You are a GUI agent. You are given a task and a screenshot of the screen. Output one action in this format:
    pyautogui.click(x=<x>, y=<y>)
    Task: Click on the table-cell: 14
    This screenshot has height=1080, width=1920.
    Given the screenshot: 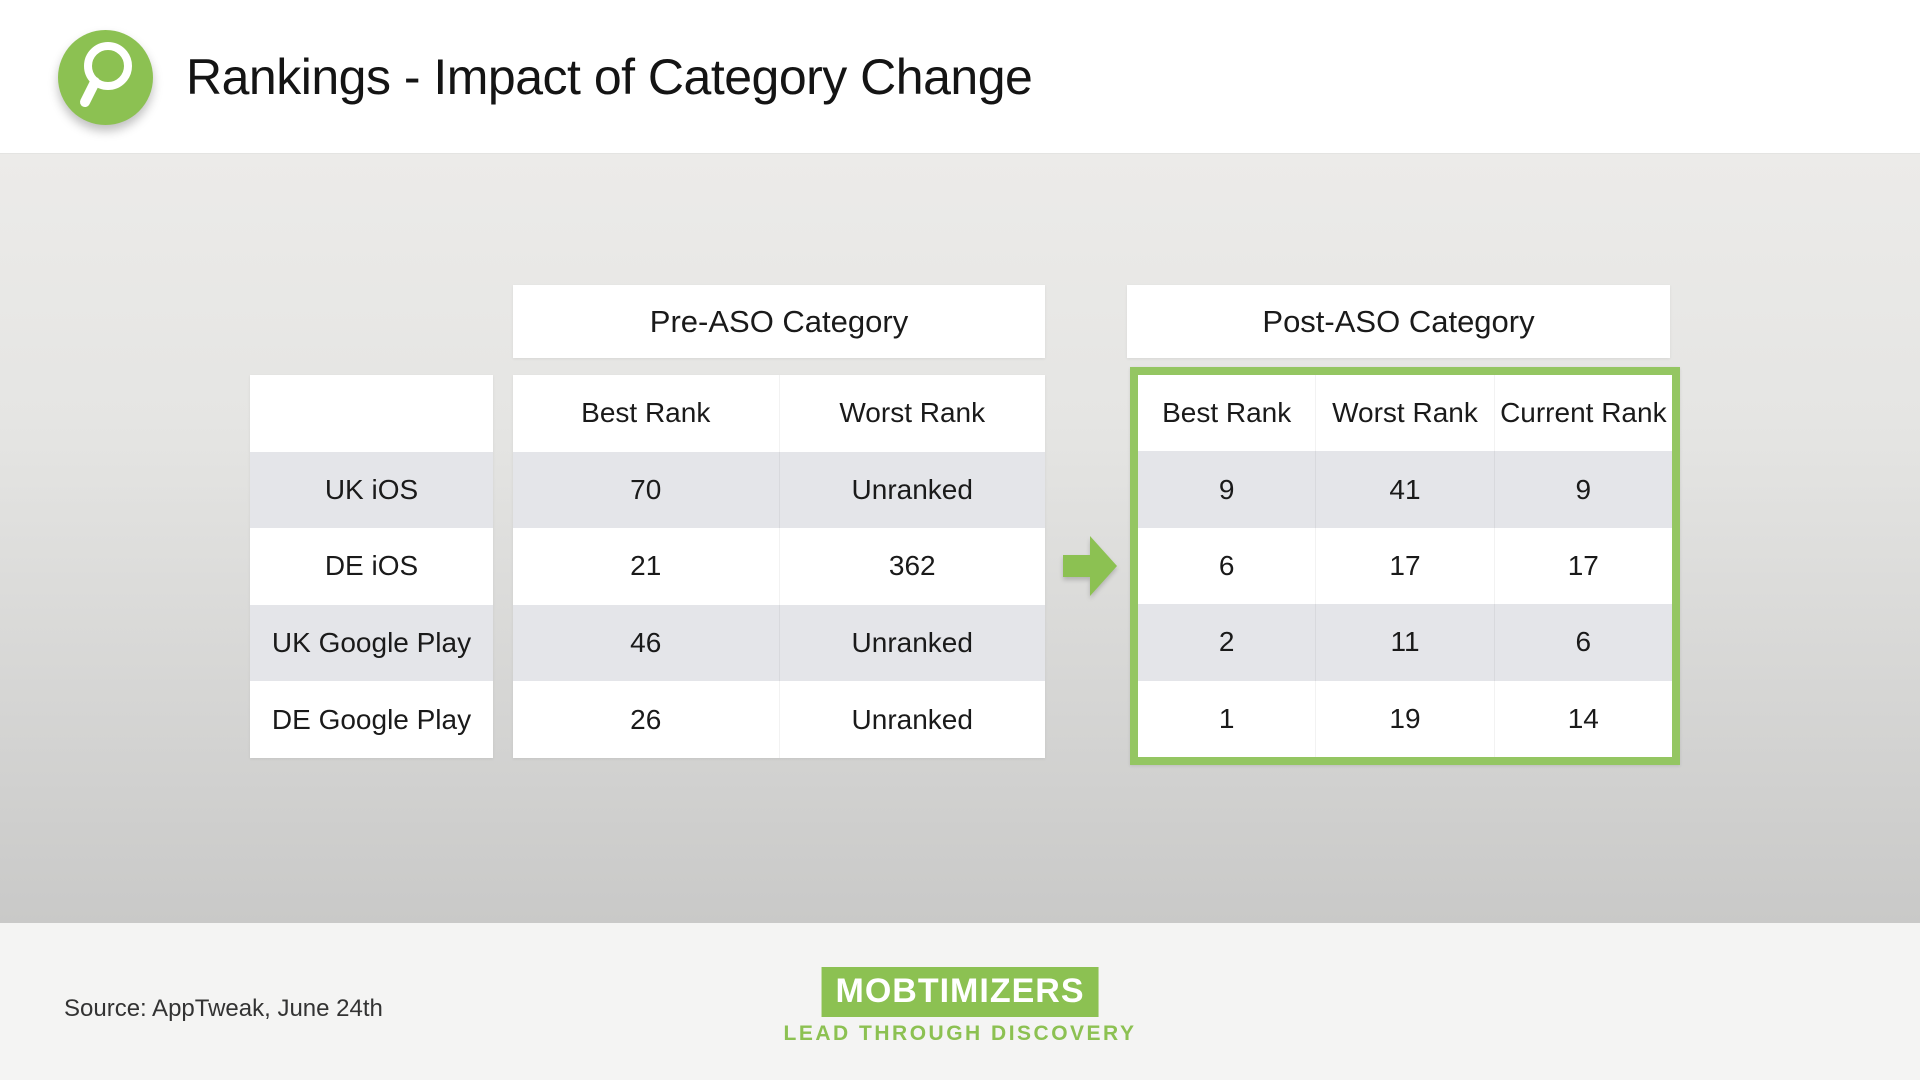 What is the action you would take?
    pyautogui.click(x=1582, y=719)
    